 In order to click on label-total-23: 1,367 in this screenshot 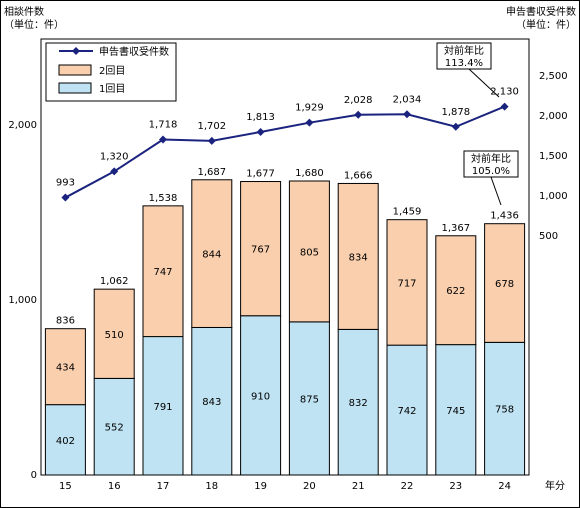, I will do `click(455, 228)`.